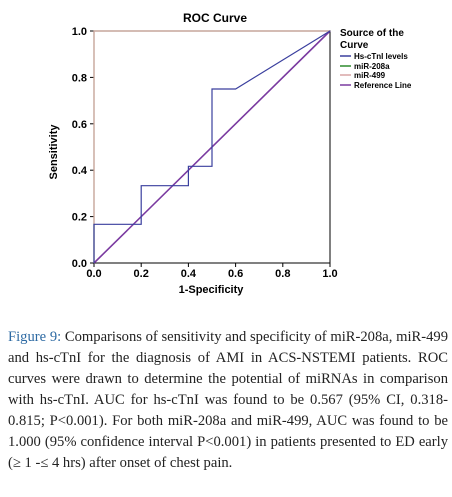  I want to click on legend-entry: Hs-cTnI levels, so click(381, 56).